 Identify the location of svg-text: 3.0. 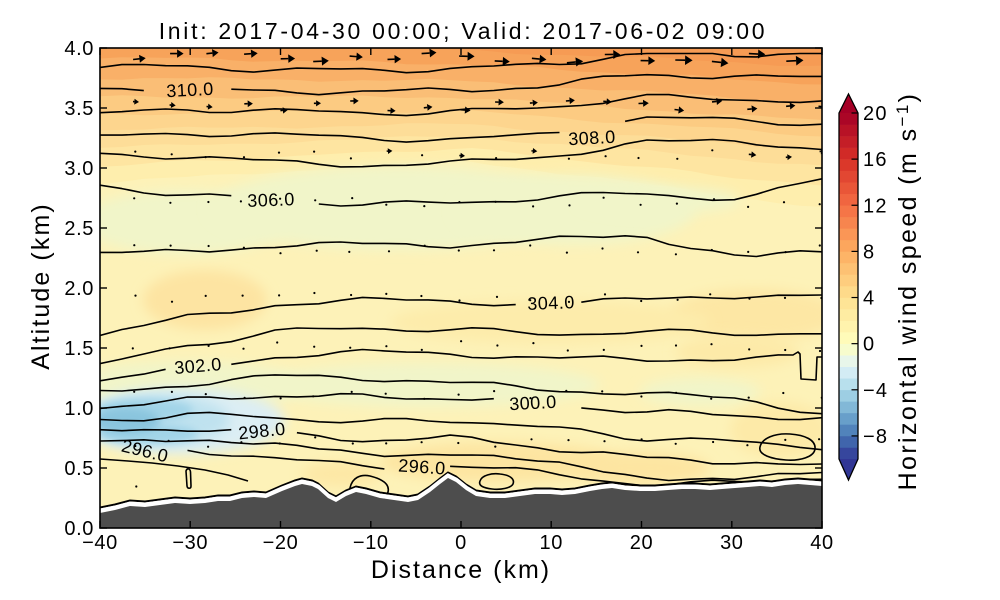
(79, 169).